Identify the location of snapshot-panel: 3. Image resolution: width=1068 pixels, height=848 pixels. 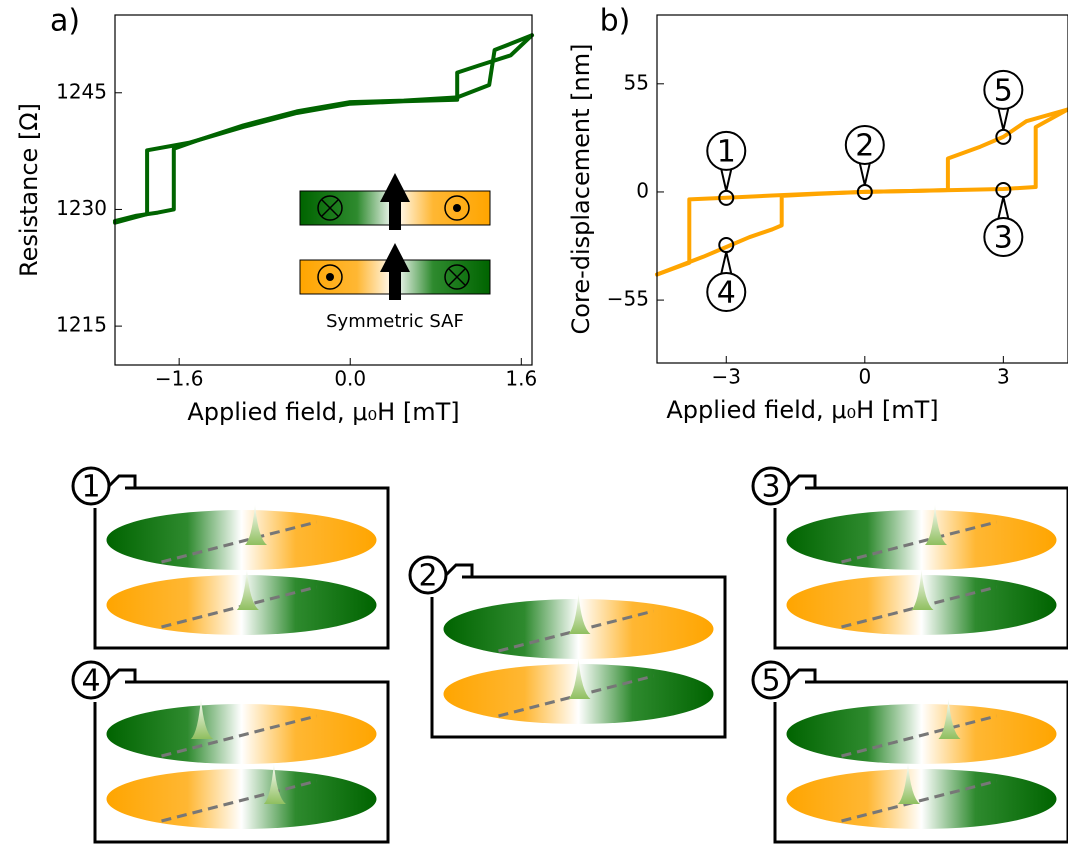
(909, 558).